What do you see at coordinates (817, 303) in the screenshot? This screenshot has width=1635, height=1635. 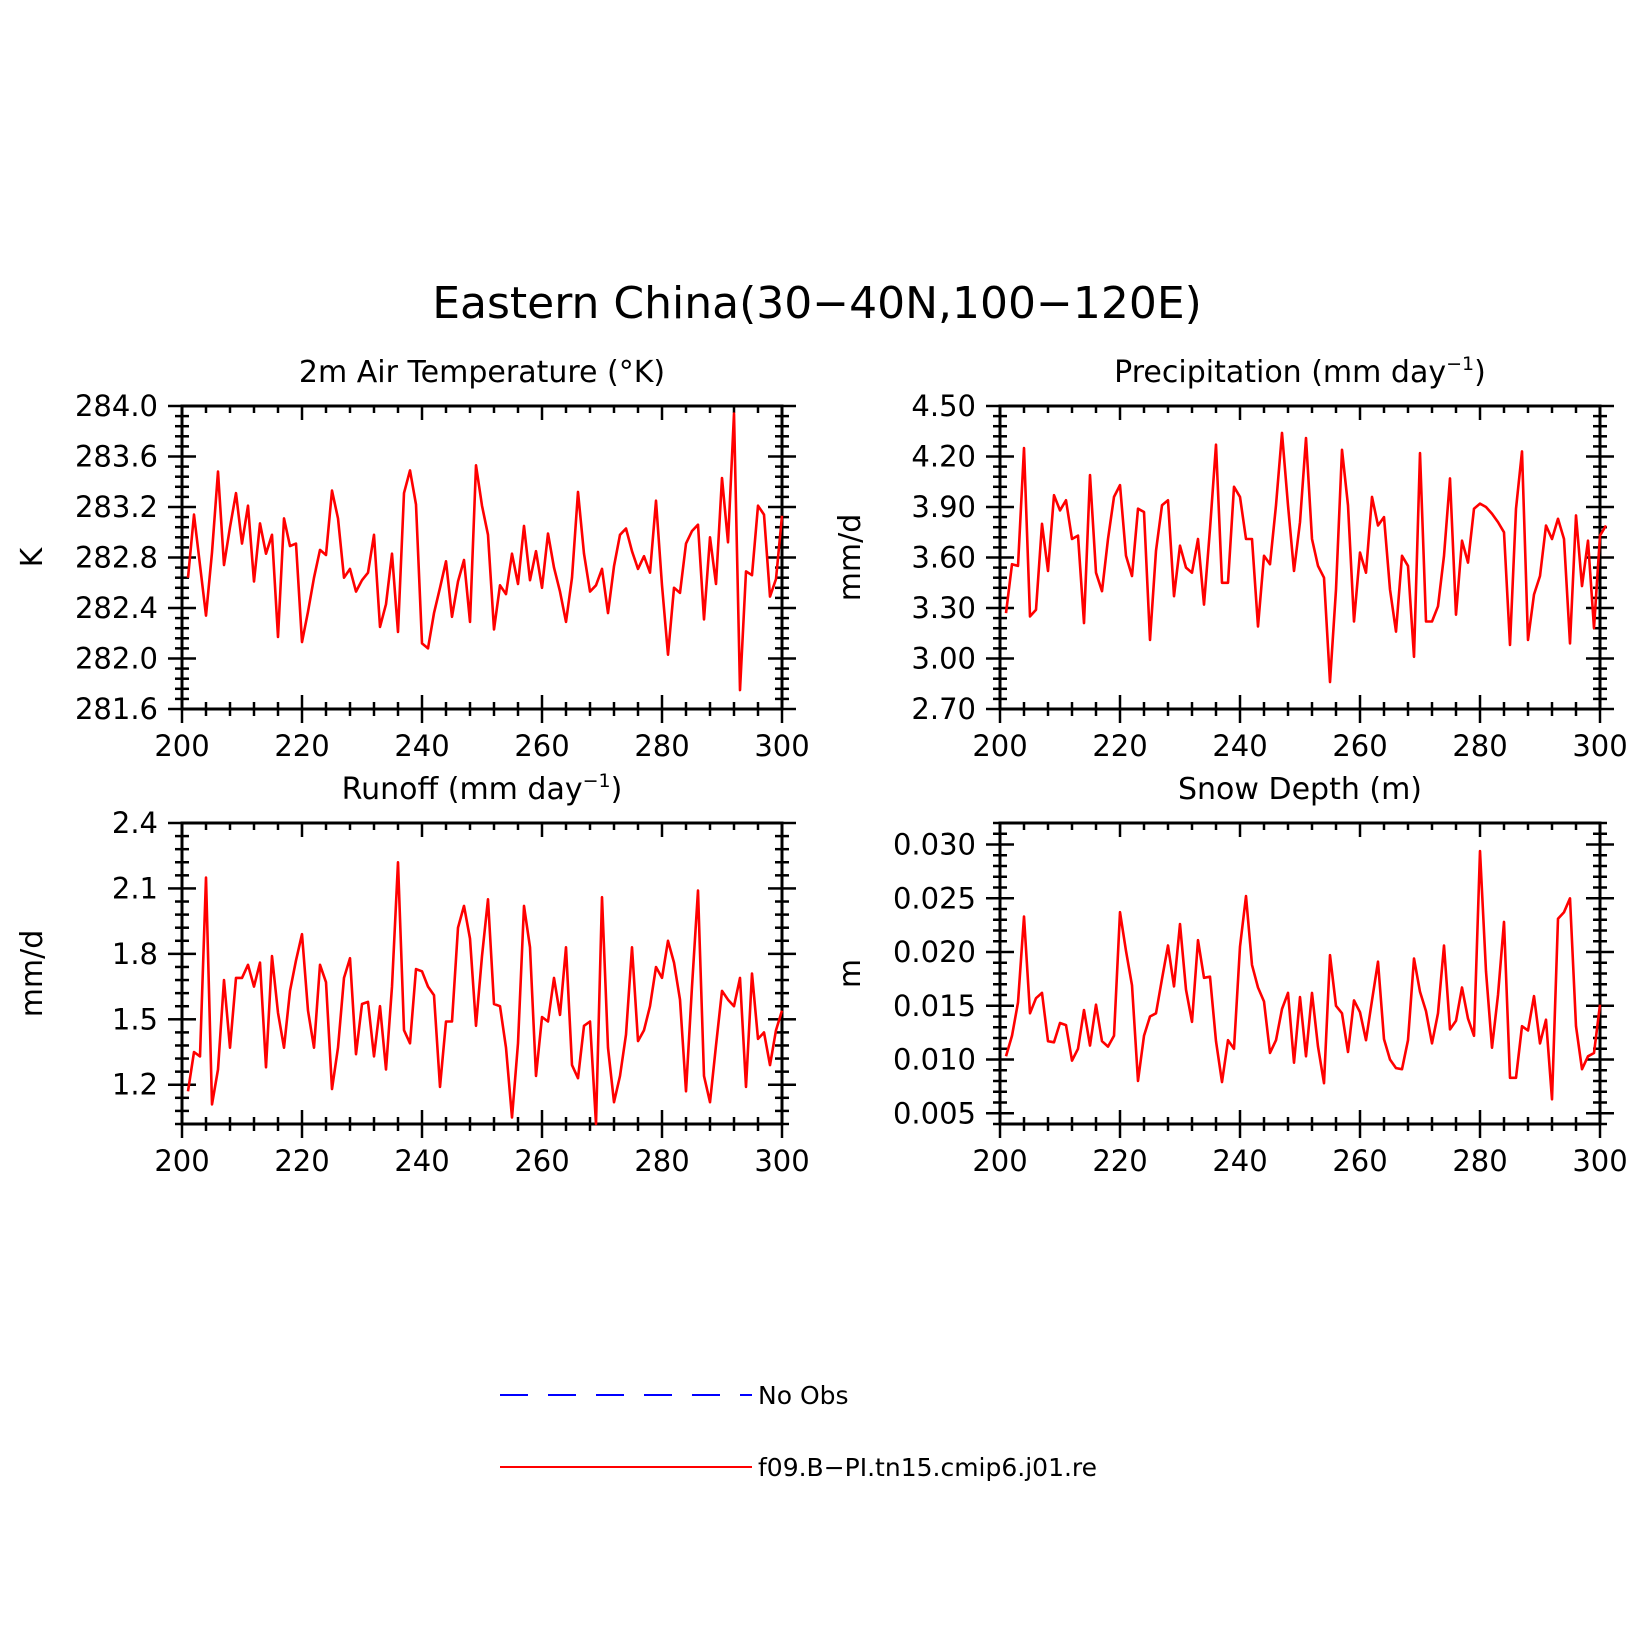 I see `main-title: Eastern China(30−40N,100−120E)` at bounding box center [817, 303].